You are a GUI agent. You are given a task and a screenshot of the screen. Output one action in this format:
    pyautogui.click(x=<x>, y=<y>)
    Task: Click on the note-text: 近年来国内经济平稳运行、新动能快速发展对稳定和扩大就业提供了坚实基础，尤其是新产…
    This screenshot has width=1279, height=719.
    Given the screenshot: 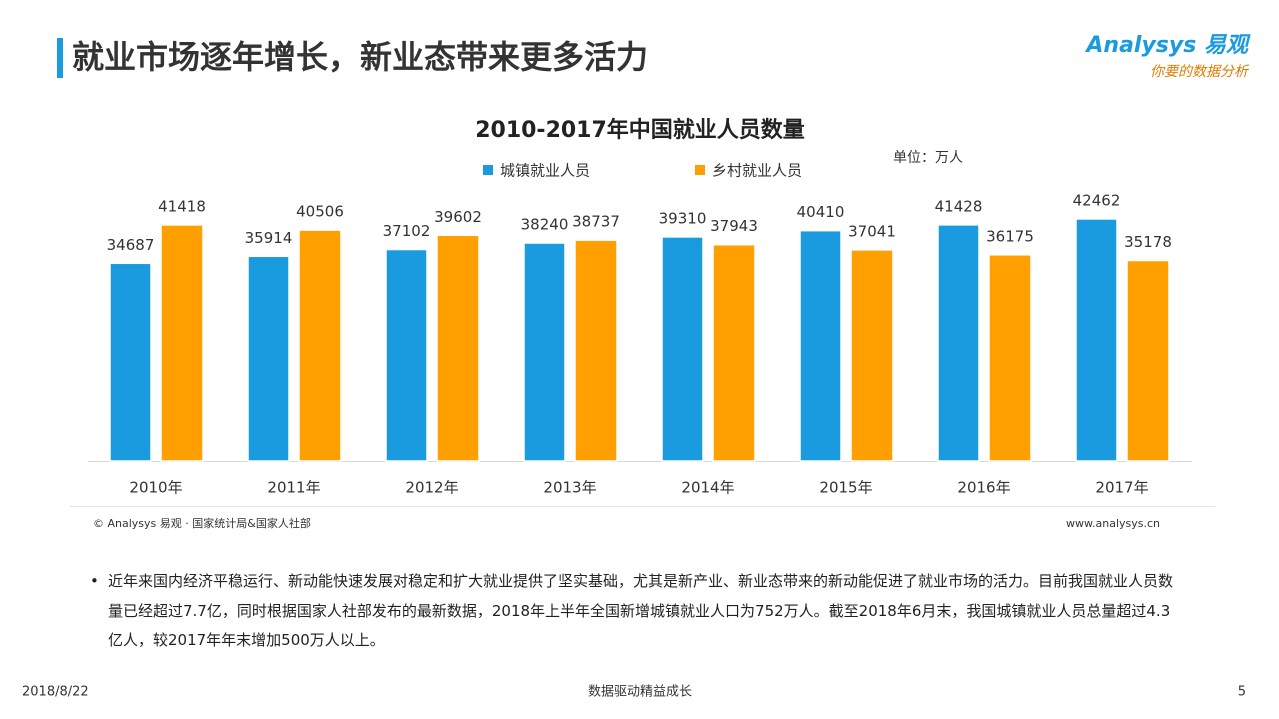 What is the action you would take?
    pyautogui.click(x=641, y=610)
    